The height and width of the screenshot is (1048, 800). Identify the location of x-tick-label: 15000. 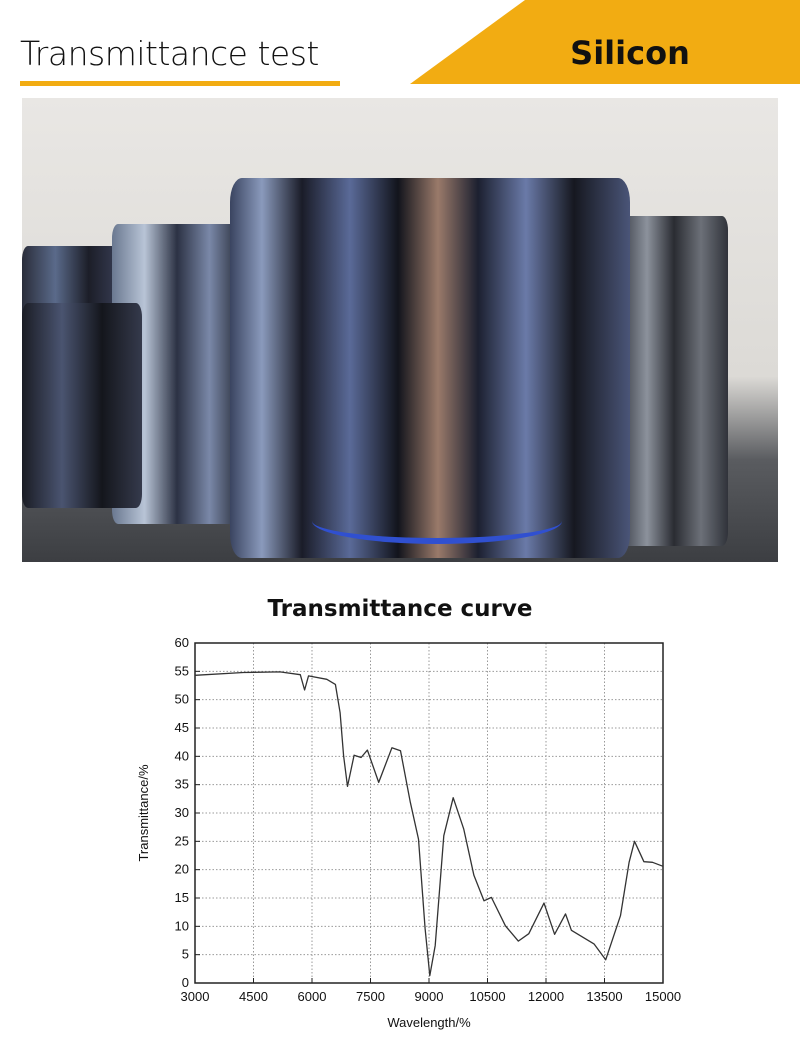
(663, 996).